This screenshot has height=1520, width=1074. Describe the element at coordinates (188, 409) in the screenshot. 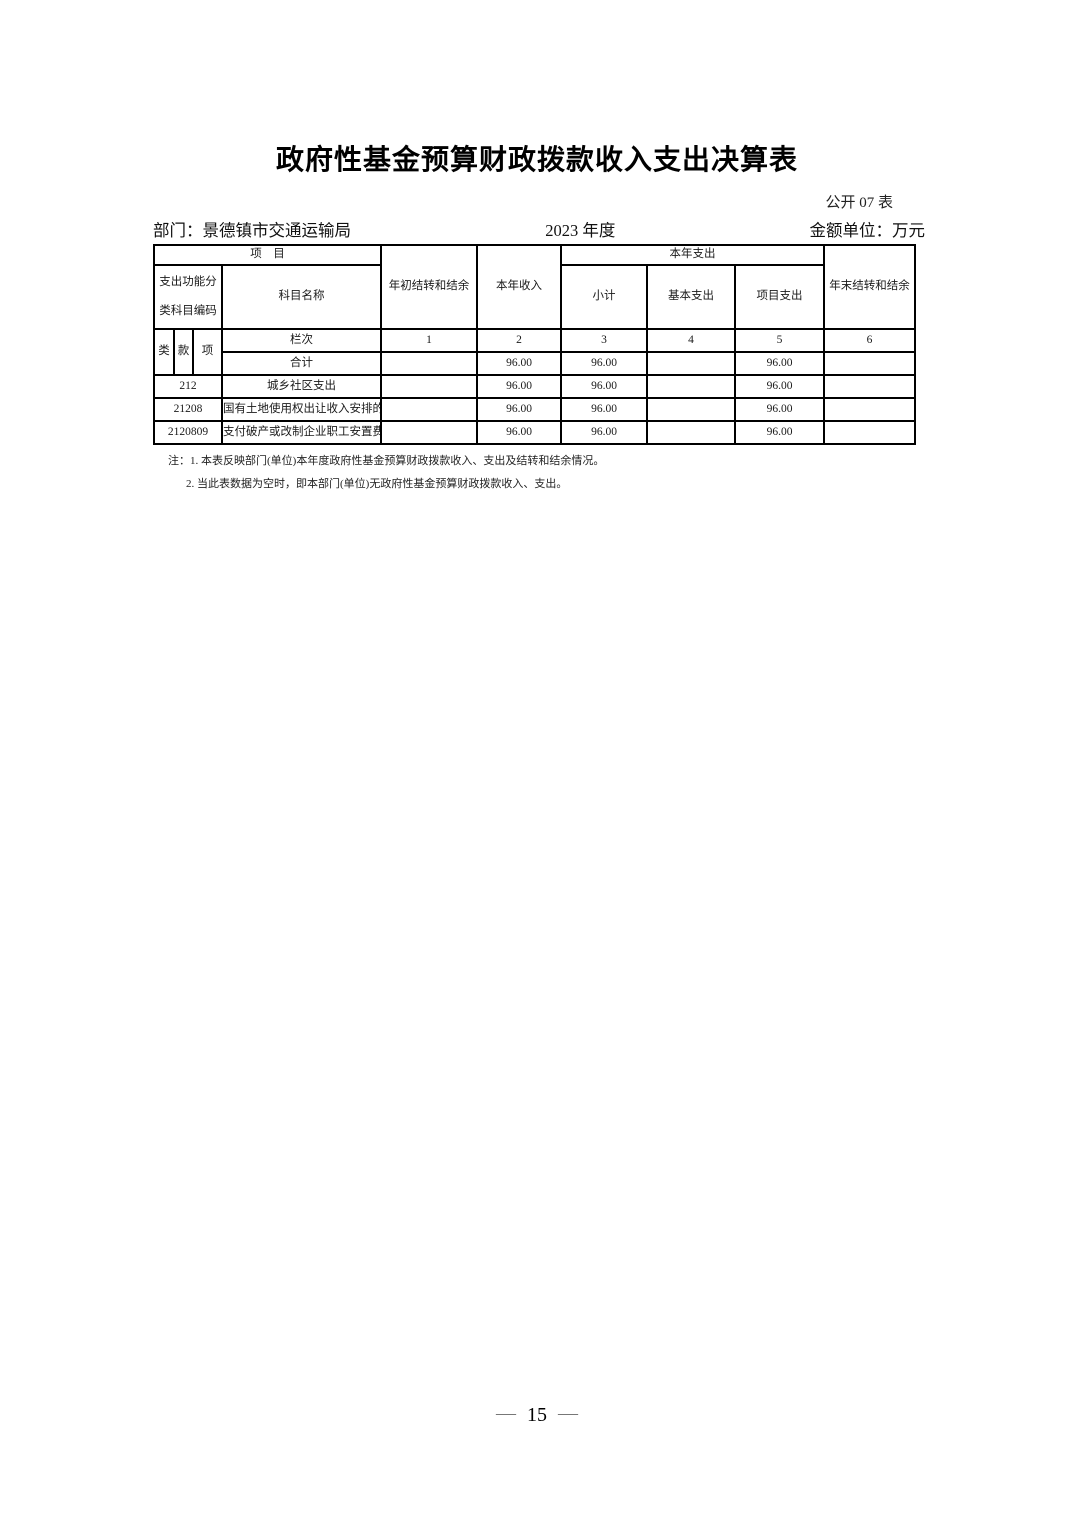

I see `cell-function-code: 21208` at that location.